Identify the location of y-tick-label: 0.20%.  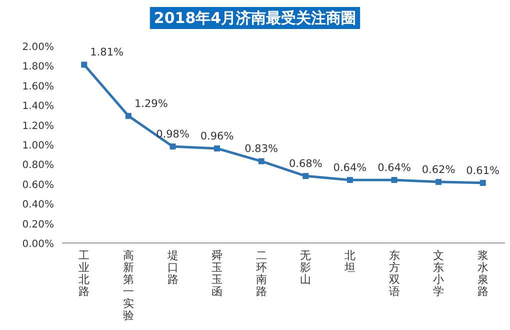
(38, 224).